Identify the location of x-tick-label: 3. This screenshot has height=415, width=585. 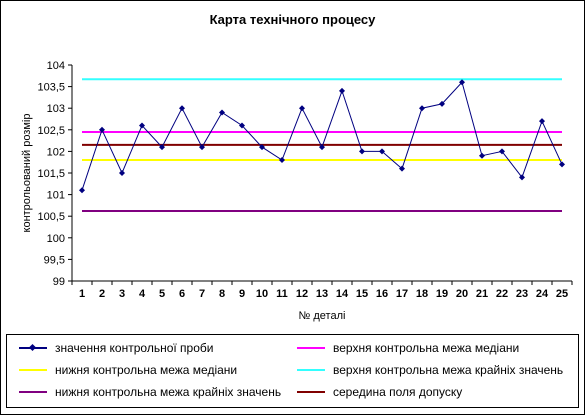
(122, 294).